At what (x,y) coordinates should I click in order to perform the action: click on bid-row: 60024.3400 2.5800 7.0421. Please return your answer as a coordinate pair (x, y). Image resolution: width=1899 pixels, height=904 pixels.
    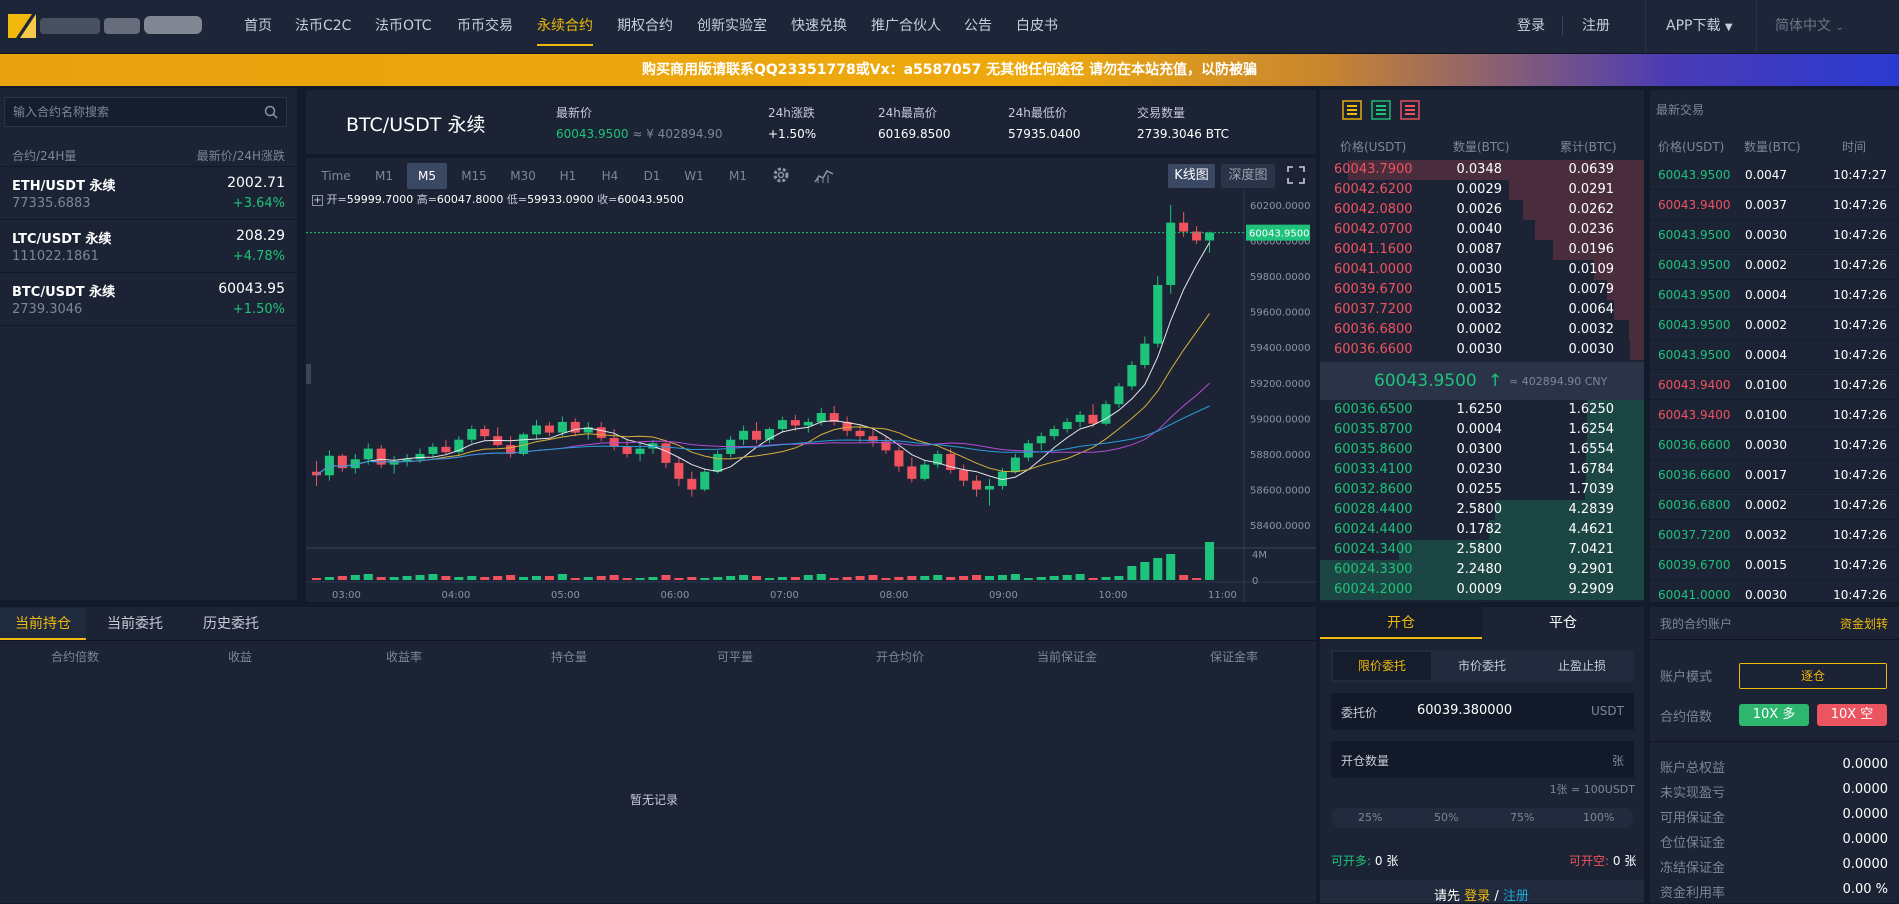
    Looking at the image, I should click on (1482, 550).